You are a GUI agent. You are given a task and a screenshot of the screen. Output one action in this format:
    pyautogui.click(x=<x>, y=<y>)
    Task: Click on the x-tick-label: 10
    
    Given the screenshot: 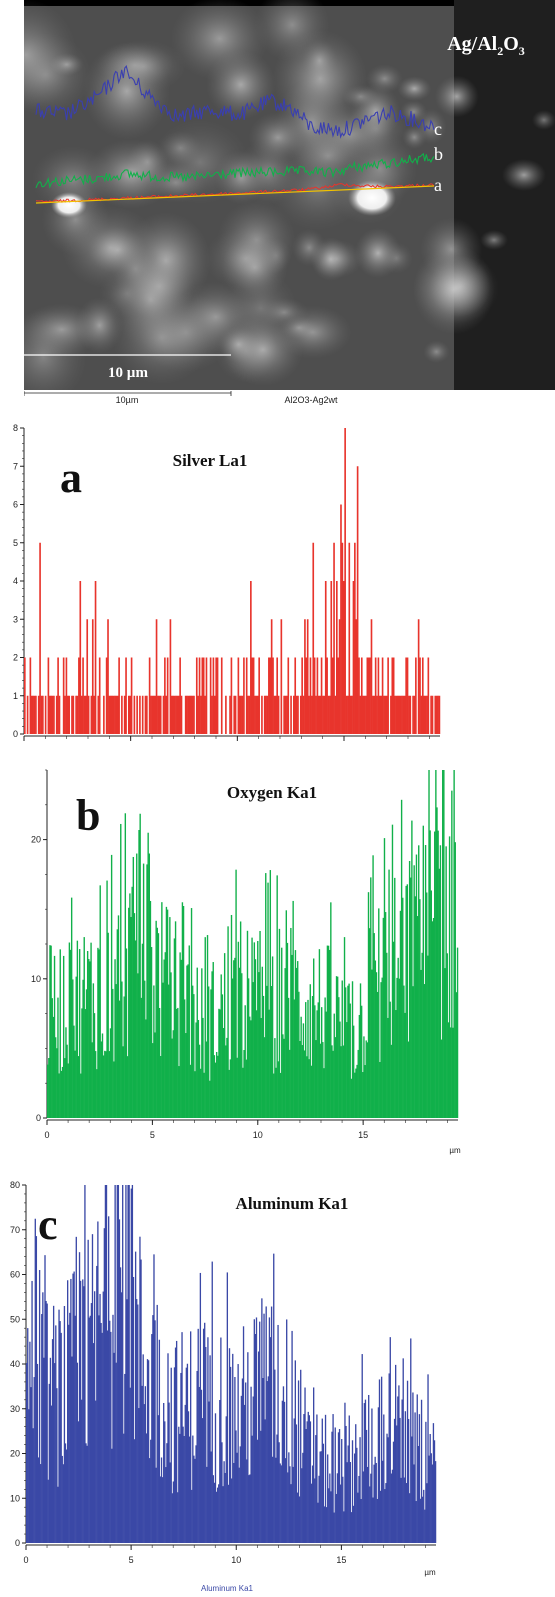 What is the action you would take?
    pyautogui.click(x=258, y=1135)
    